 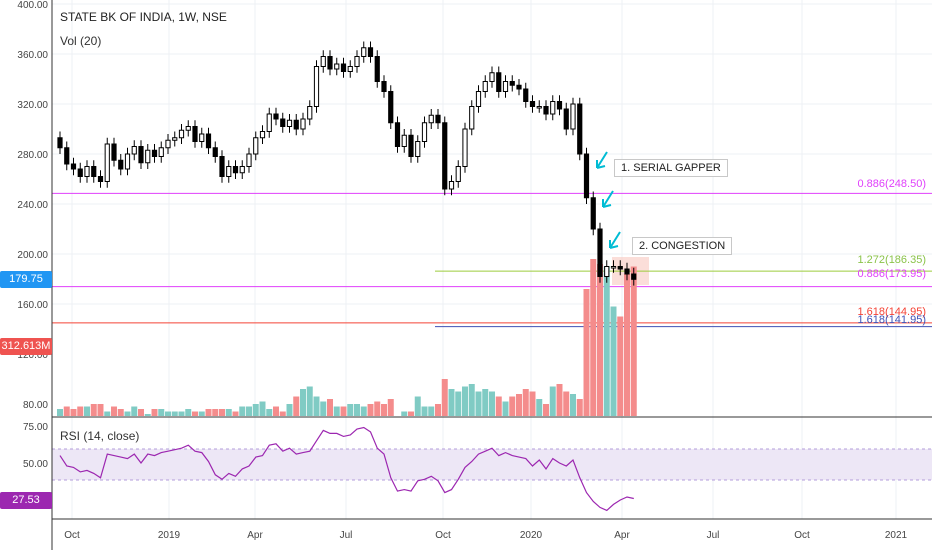 I want to click on time-tick-label: Apr, so click(x=622, y=535).